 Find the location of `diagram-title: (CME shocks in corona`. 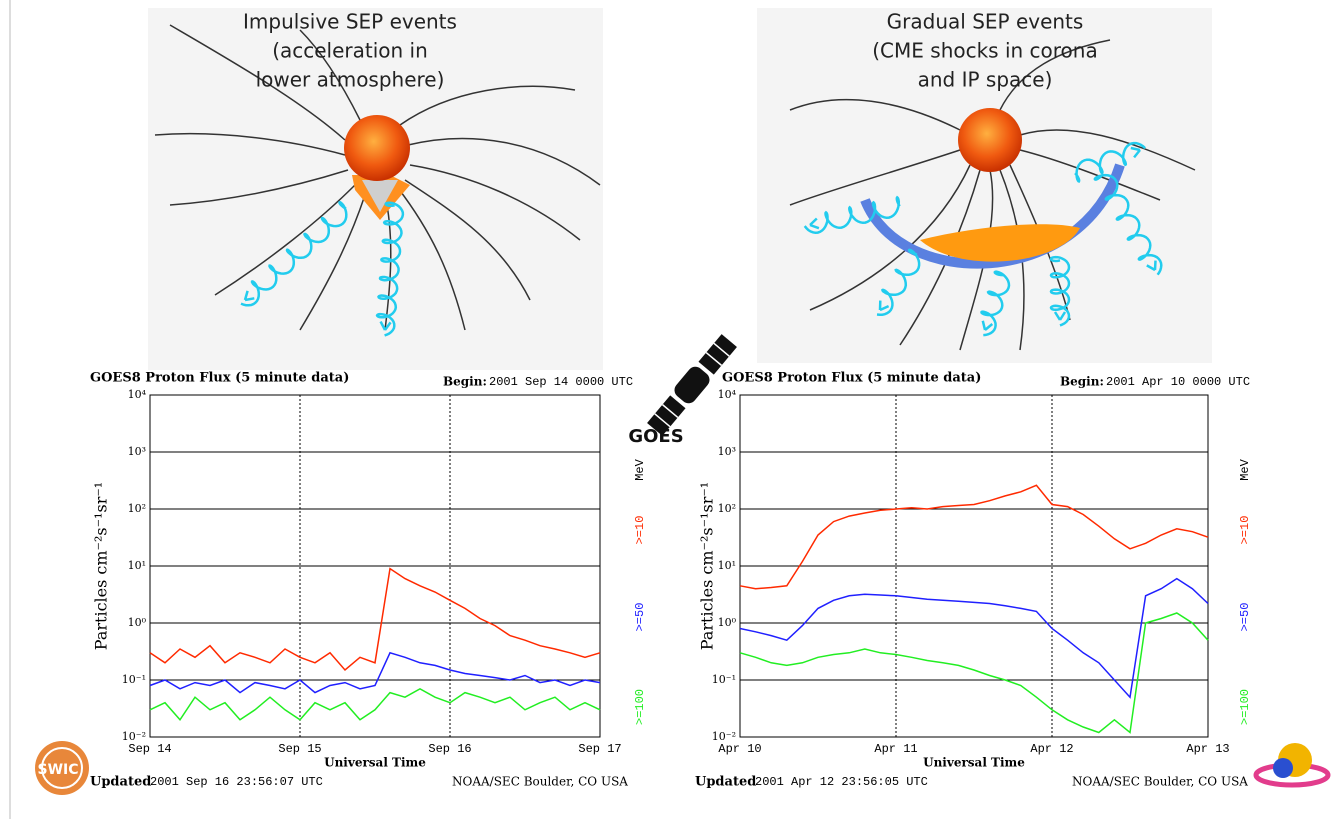

diagram-title: (CME shocks in corona is located at coordinates (984, 51).